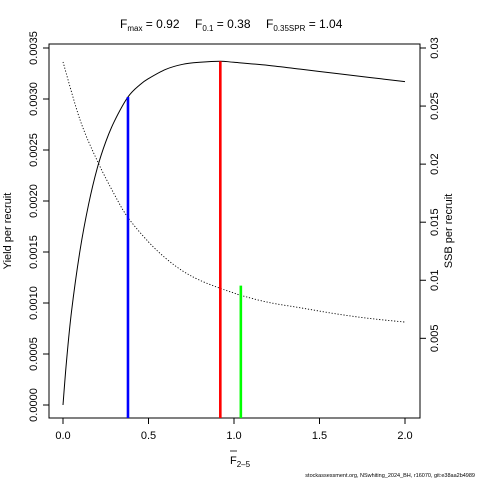 The image size is (480, 480). I want to click on x-axis-label: F2–5, so click(240, 462).